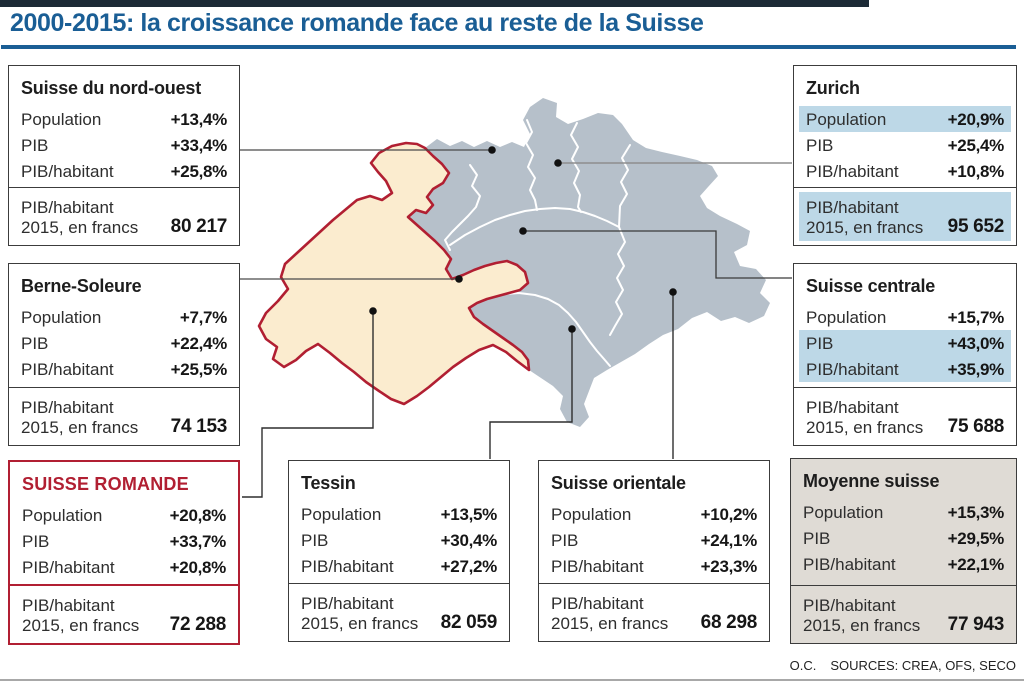 The width and height of the screenshot is (1024, 682). Describe the element at coordinates (833, 88) in the screenshot. I see `region-name: Zurich` at that location.